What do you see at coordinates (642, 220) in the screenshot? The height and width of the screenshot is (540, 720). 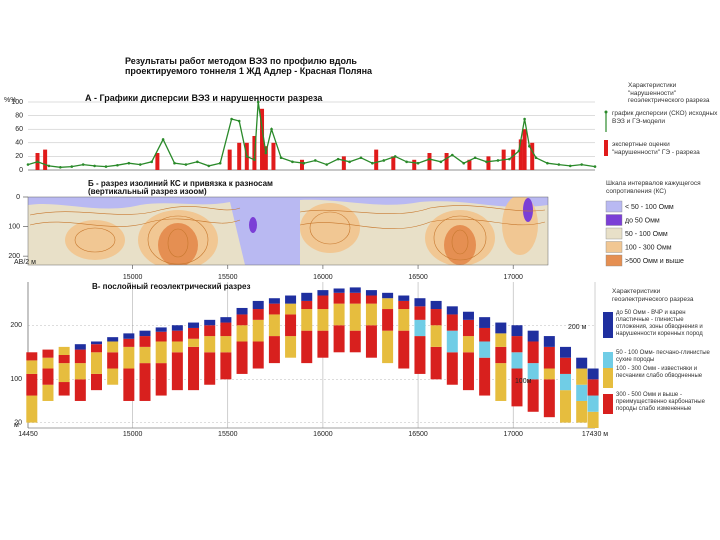 I see `legend-label: до 50 Омм` at bounding box center [642, 220].